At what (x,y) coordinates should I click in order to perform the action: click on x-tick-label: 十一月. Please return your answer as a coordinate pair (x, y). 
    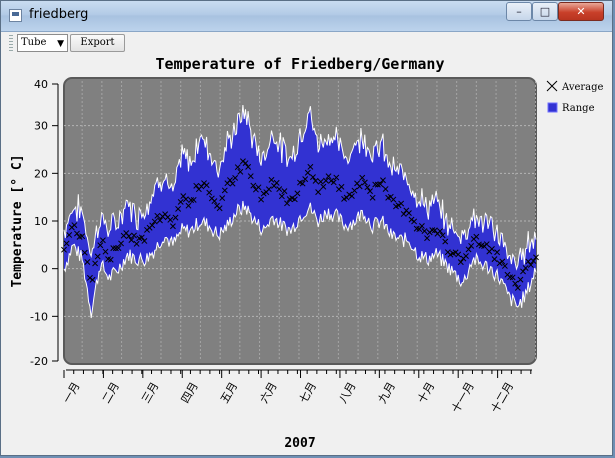
    Looking at the image, I should click on (462, 398).